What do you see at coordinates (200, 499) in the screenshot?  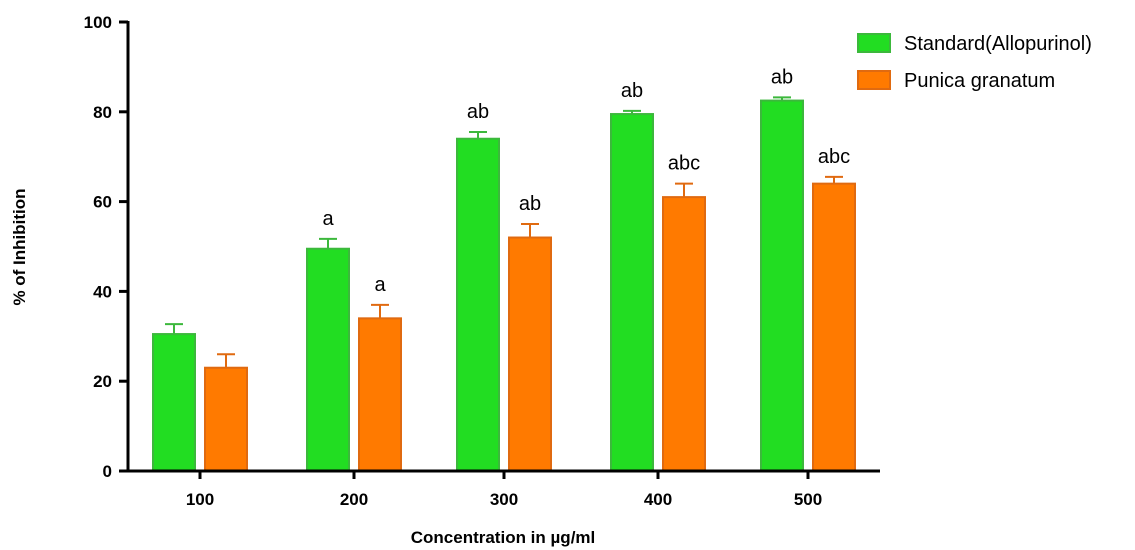 I see `x-tick-label: 100` at bounding box center [200, 499].